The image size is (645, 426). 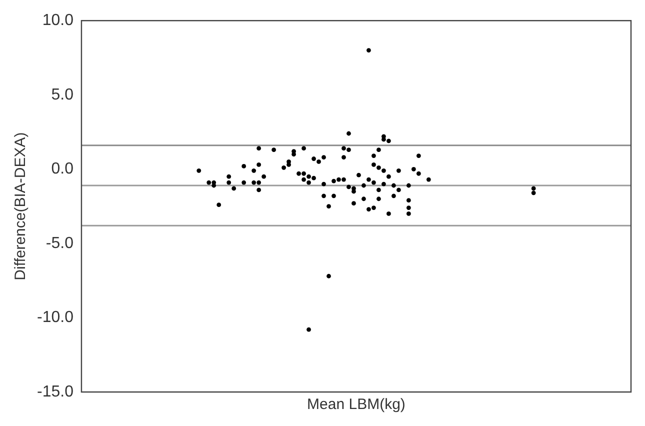 What do you see at coordinates (60, 243) in the screenshot?
I see `y-tick-label: -5.0` at bounding box center [60, 243].